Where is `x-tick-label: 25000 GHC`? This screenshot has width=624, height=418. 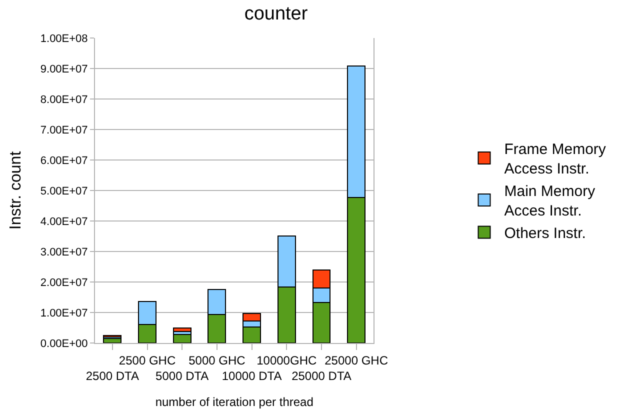 x-tick-label: 25000 GHC is located at coordinates (356, 360).